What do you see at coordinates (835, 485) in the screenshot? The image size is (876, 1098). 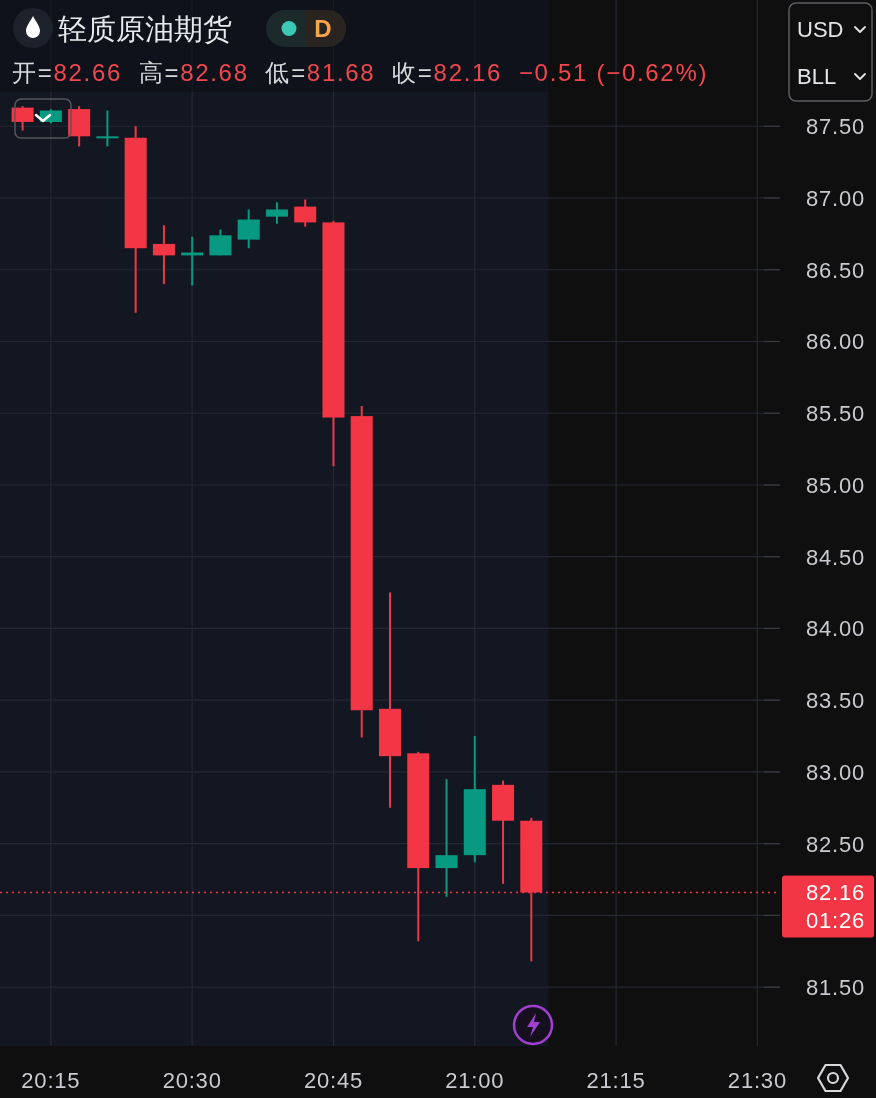 I see `y-tick-label: 85.00` at bounding box center [835, 485].